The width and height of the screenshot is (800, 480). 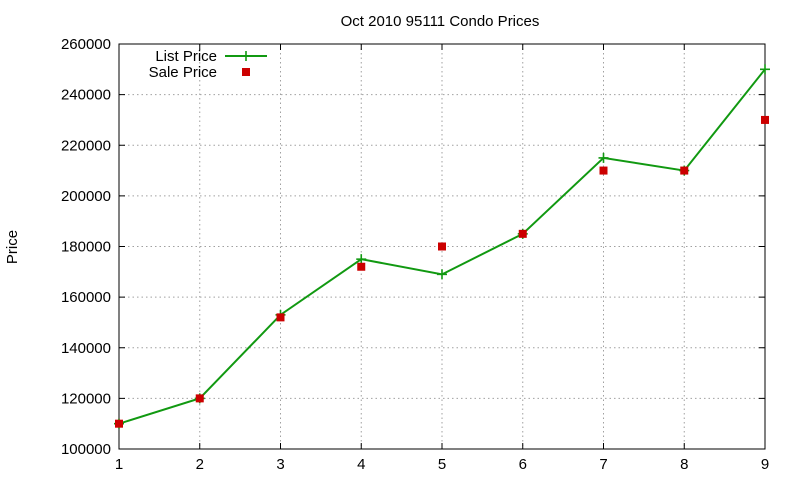 What do you see at coordinates (86, 196) in the screenshot?
I see `y-tick-label: 200000` at bounding box center [86, 196].